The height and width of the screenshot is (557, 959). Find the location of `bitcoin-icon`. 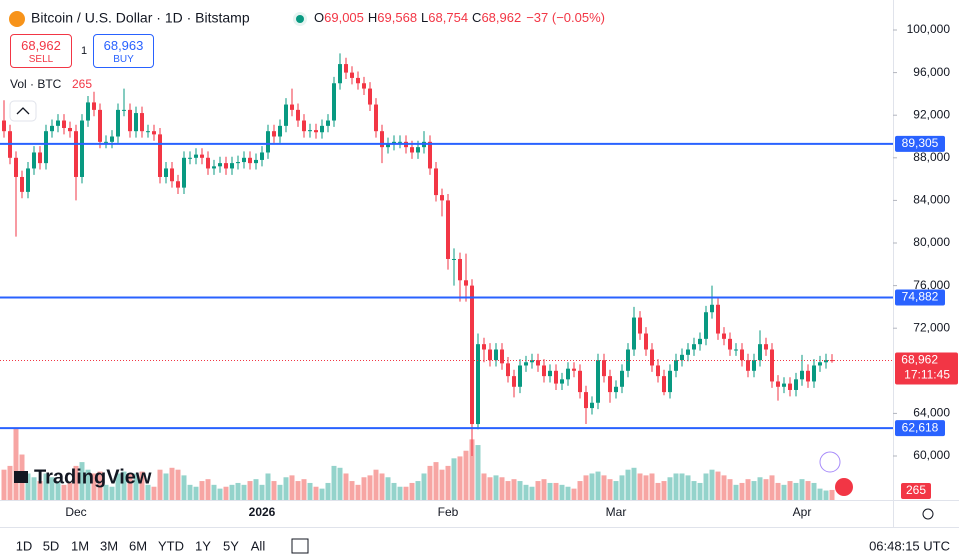

bitcoin-icon is located at coordinates (17, 19).